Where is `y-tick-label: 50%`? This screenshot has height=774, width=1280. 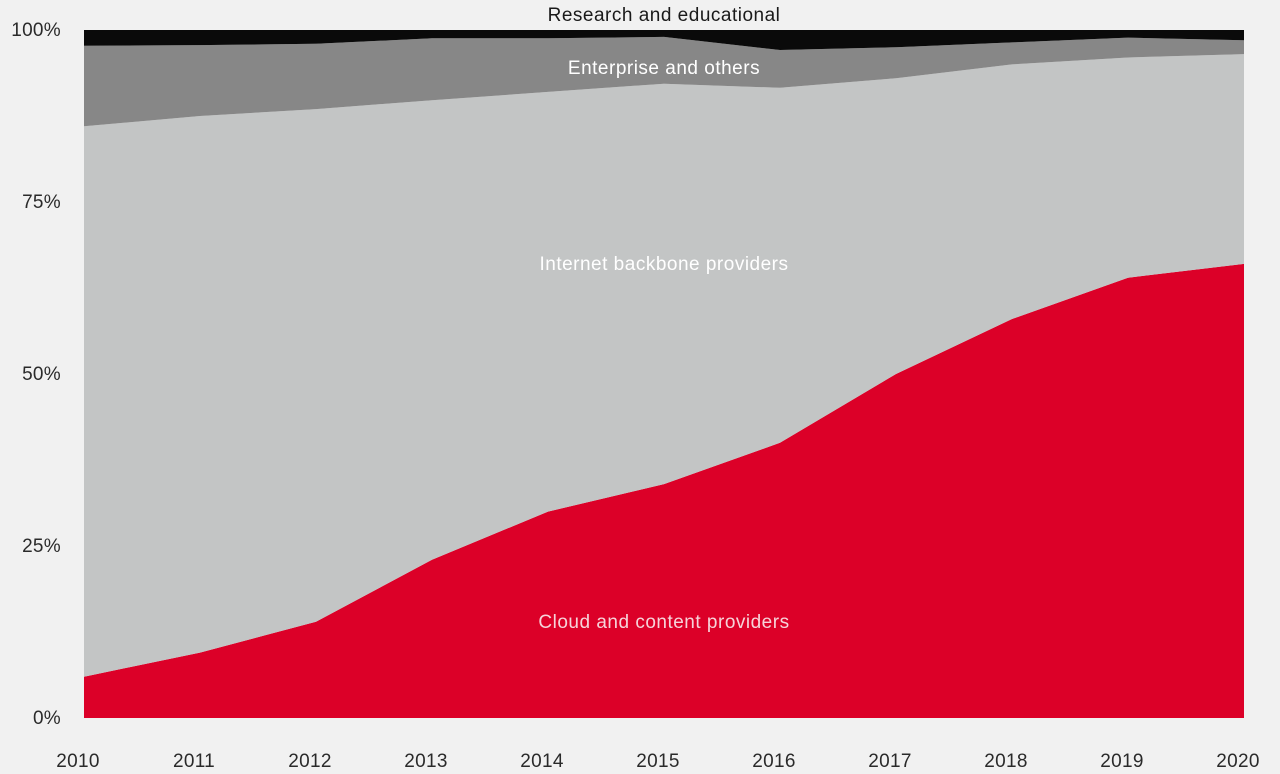
y-tick-label: 50% is located at coordinates (41, 374).